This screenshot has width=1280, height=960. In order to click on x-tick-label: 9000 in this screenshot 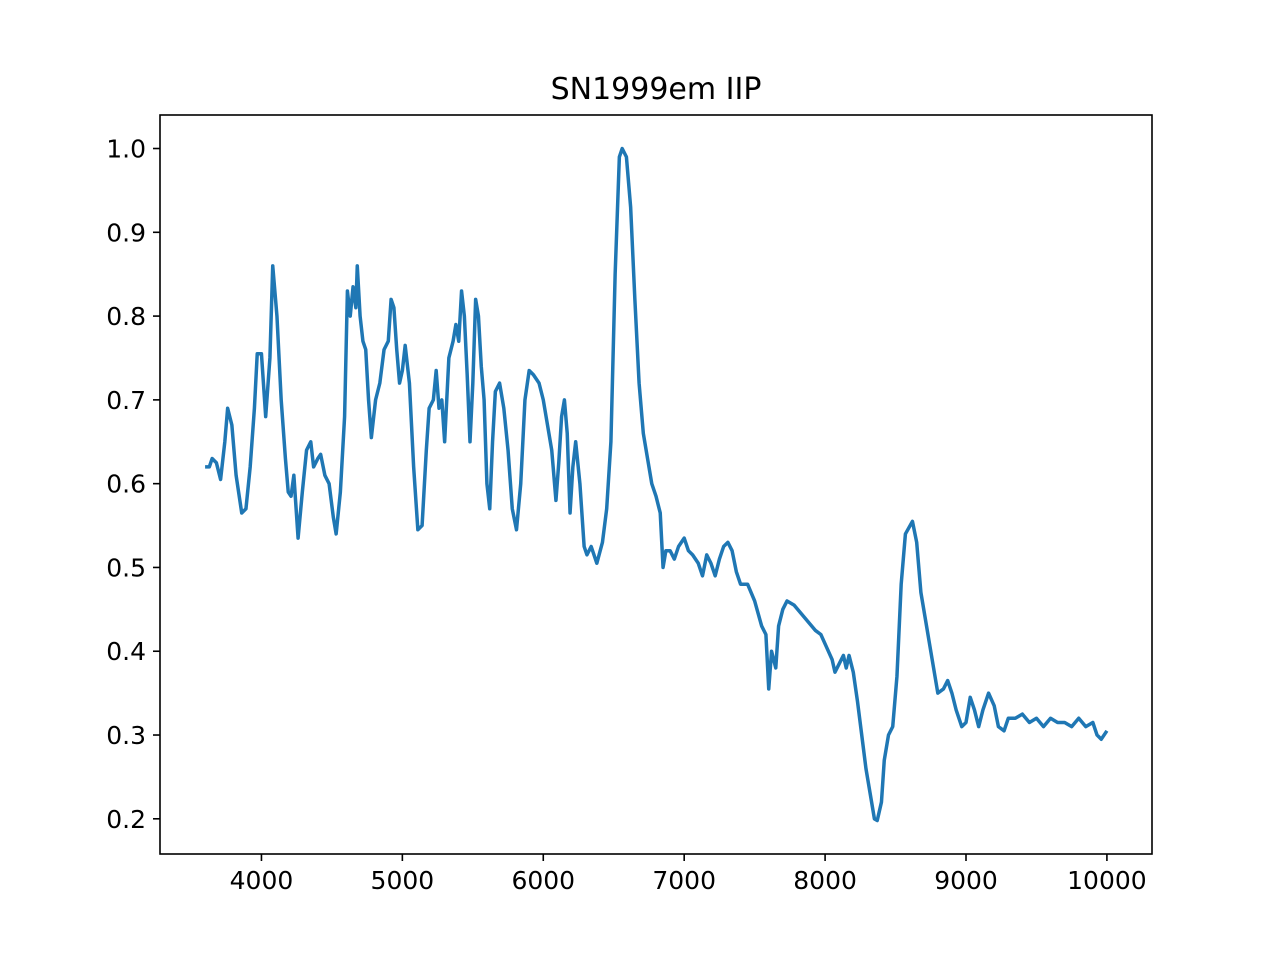, I will do `click(966, 880)`.